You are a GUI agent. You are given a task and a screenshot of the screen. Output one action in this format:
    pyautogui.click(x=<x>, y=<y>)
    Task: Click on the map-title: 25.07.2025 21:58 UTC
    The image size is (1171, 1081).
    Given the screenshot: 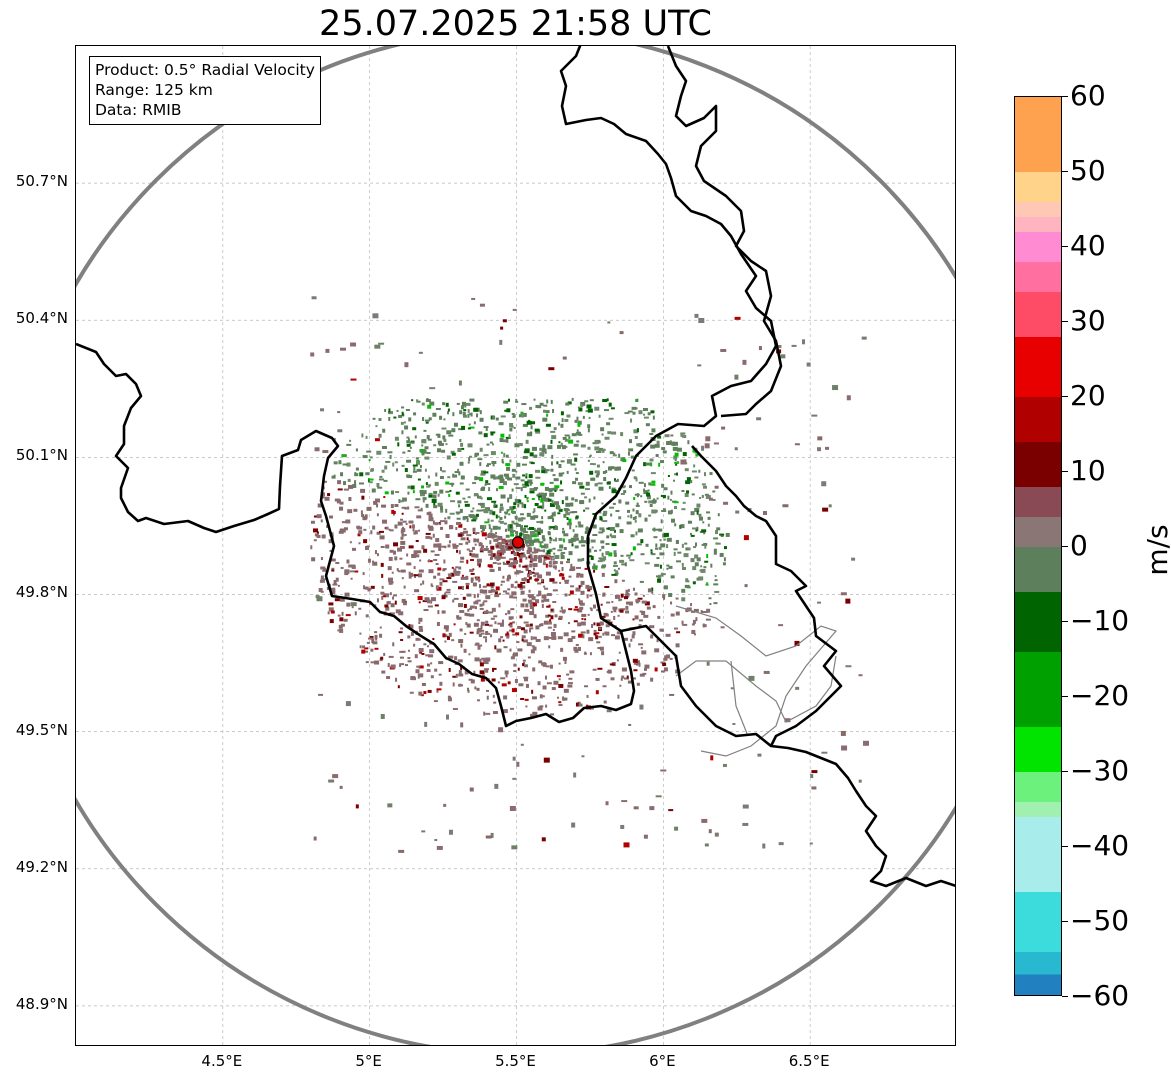 What is the action you would take?
    pyautogui.click(x=515, y=24)
    